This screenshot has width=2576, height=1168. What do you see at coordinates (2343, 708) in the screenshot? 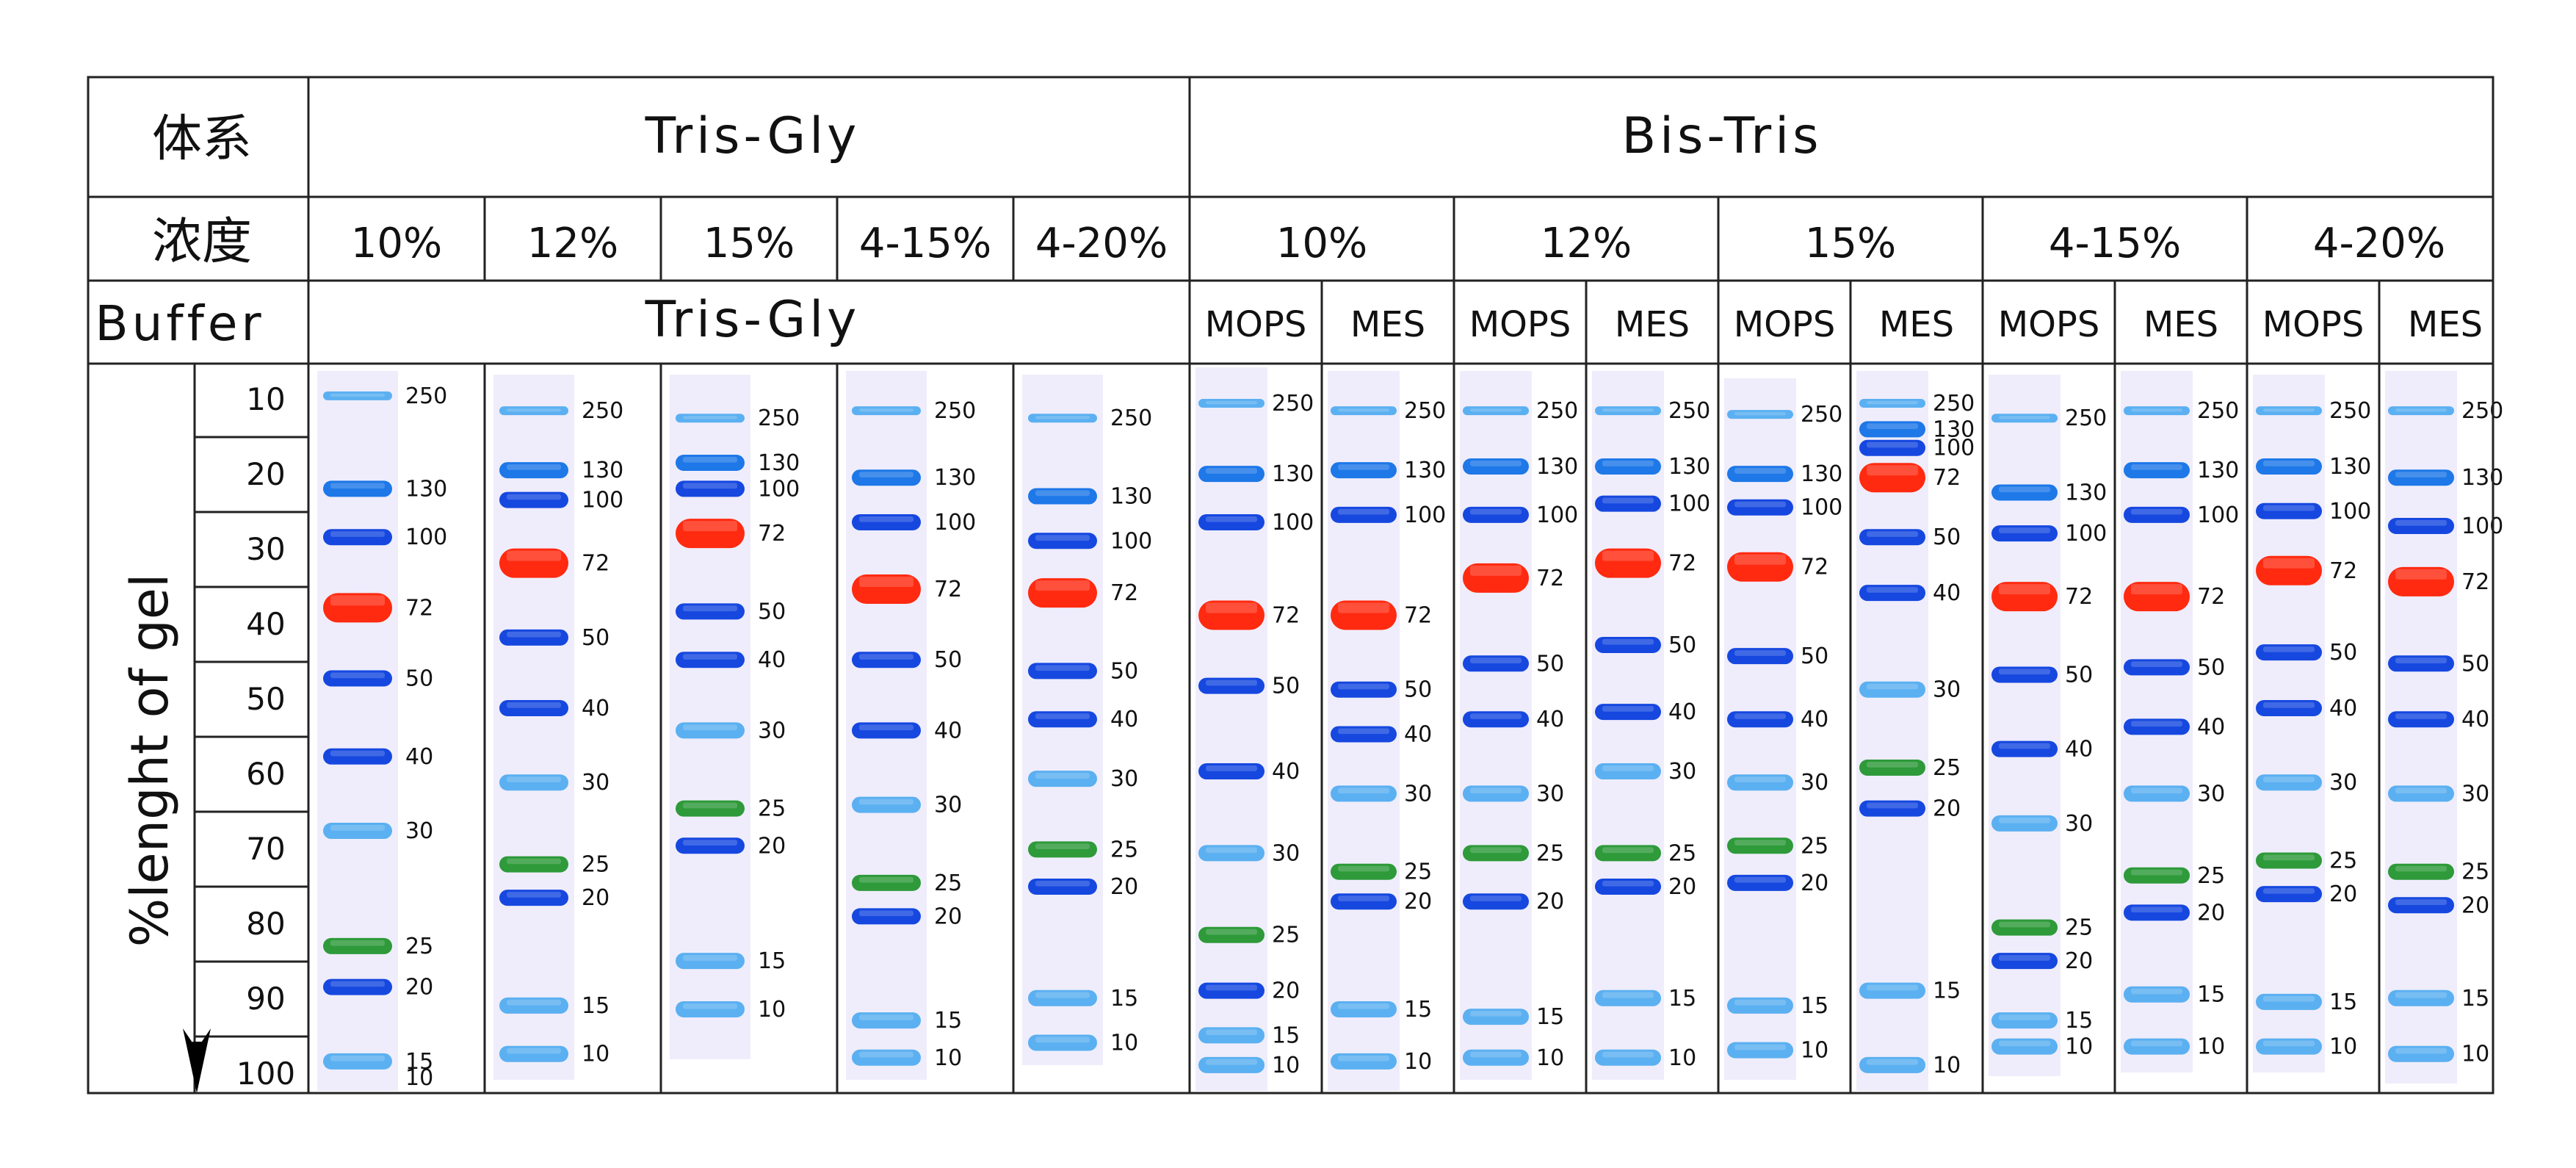
I see `band-label-40: 40` at bounding box center [2343, 708].